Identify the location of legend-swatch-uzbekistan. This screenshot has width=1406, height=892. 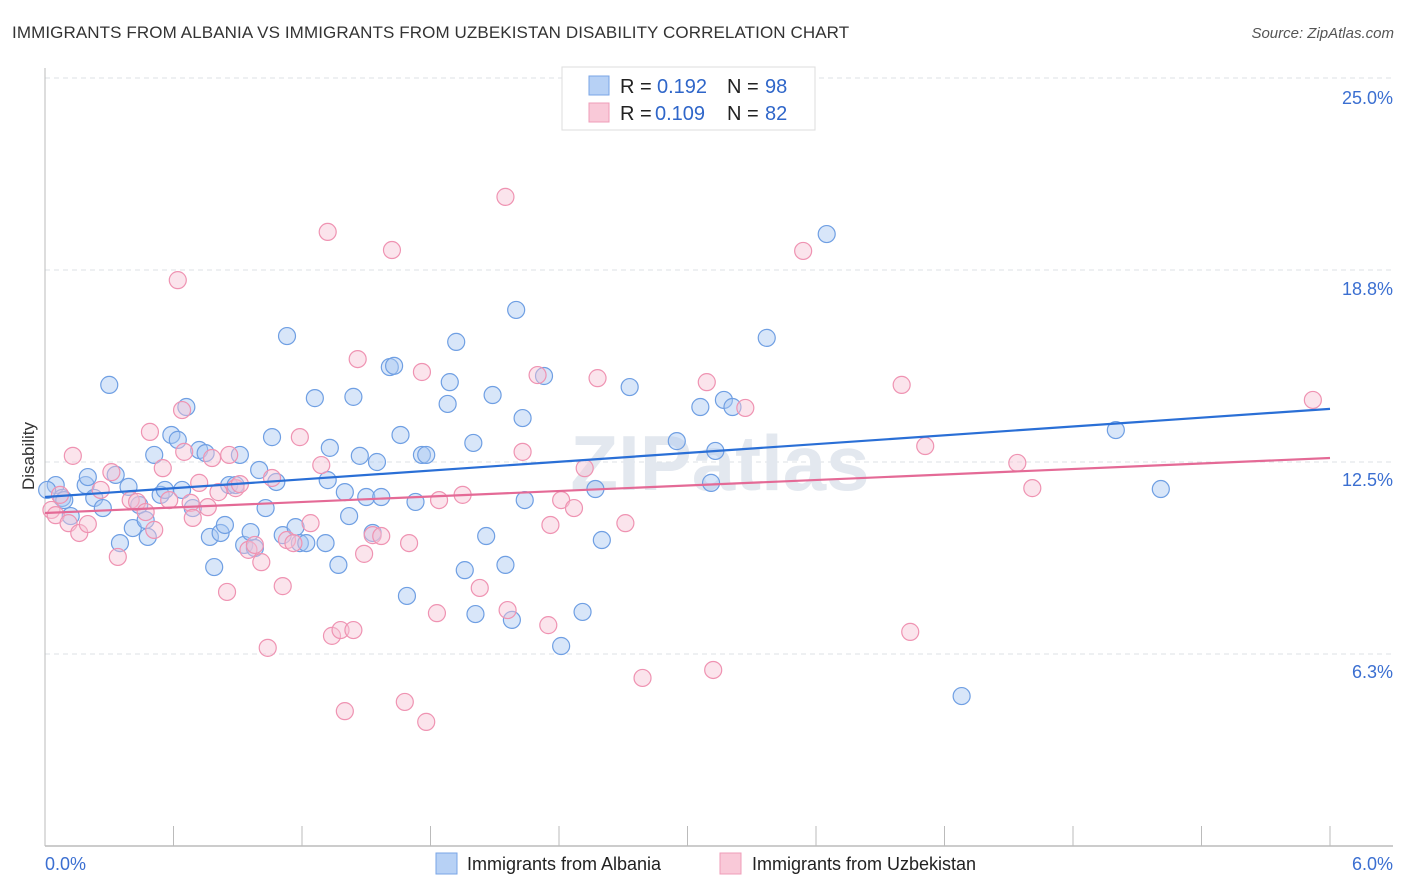
(730, 863).